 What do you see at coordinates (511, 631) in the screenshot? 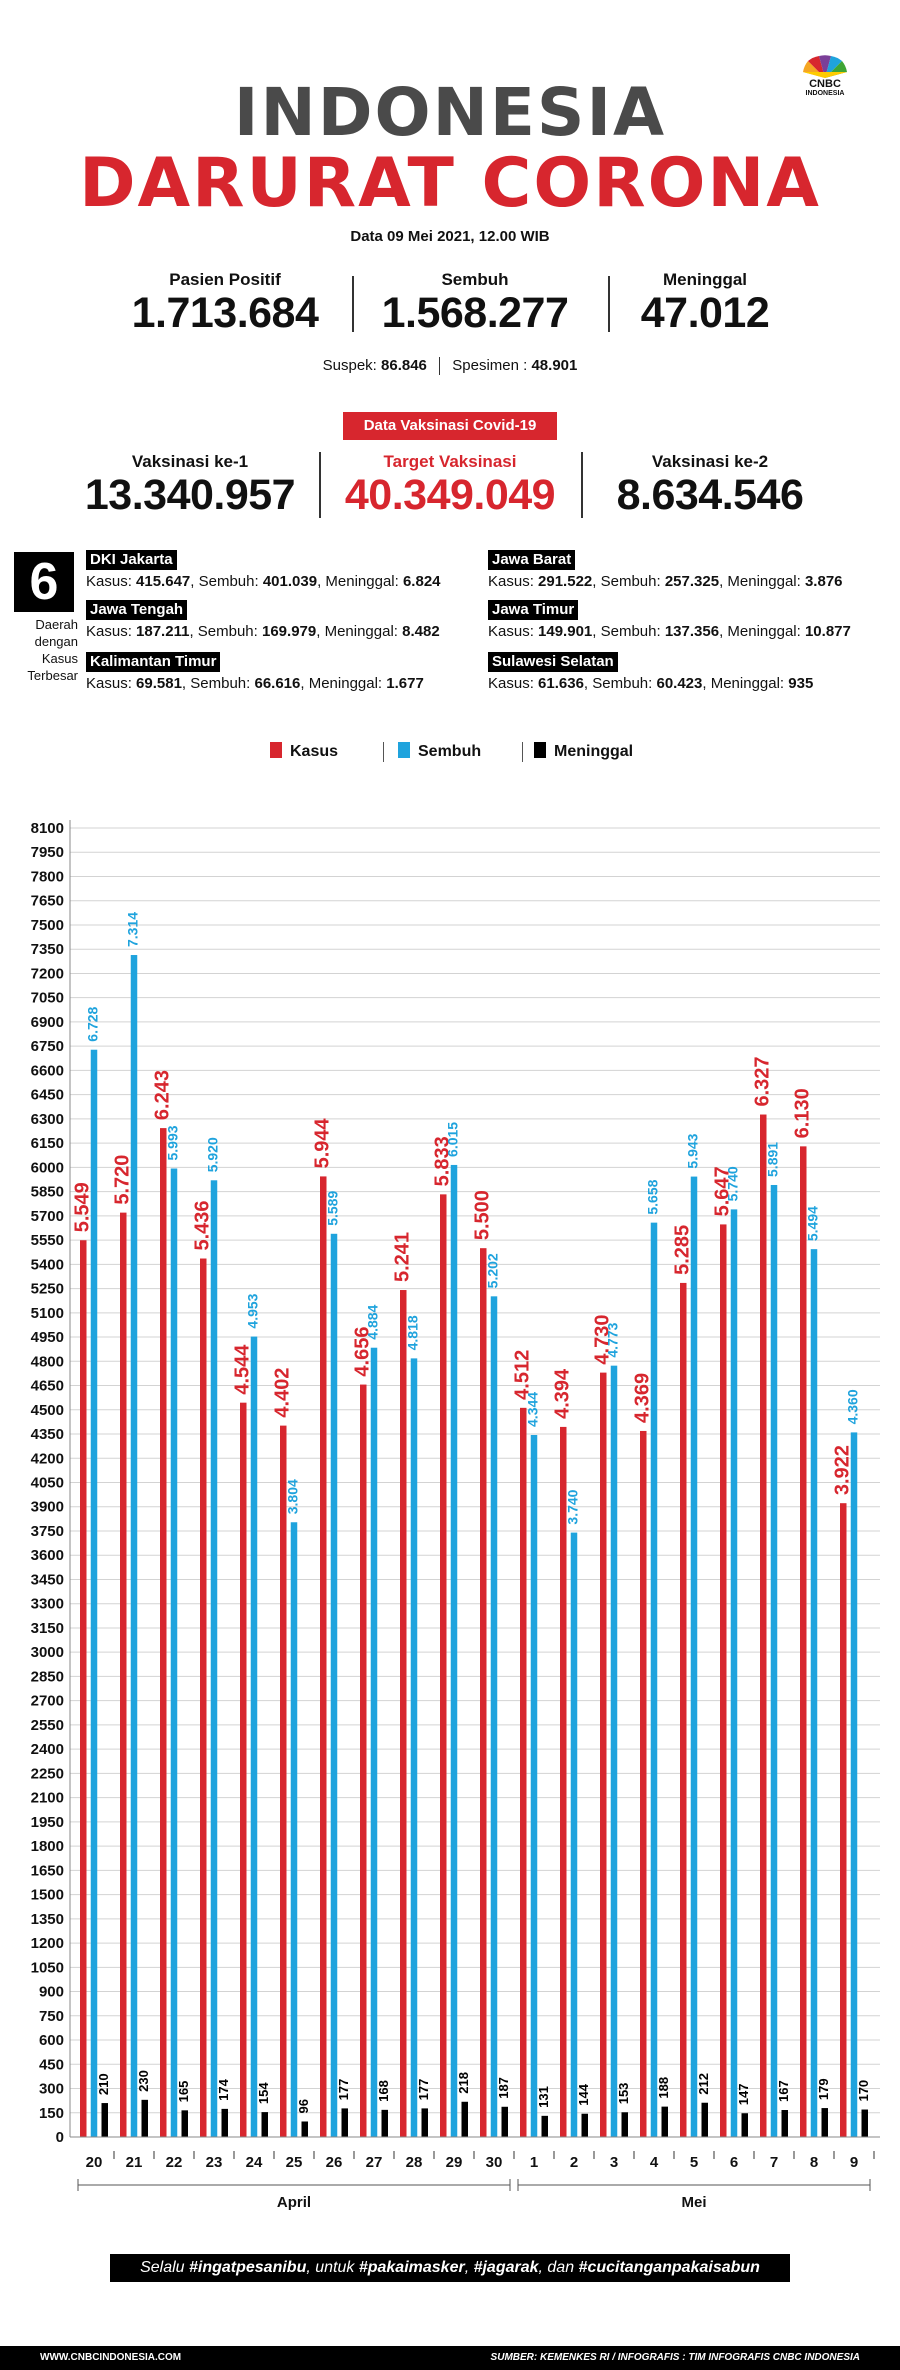
I see `kasus-label: Kasus:` at bounding box center [511, 631].